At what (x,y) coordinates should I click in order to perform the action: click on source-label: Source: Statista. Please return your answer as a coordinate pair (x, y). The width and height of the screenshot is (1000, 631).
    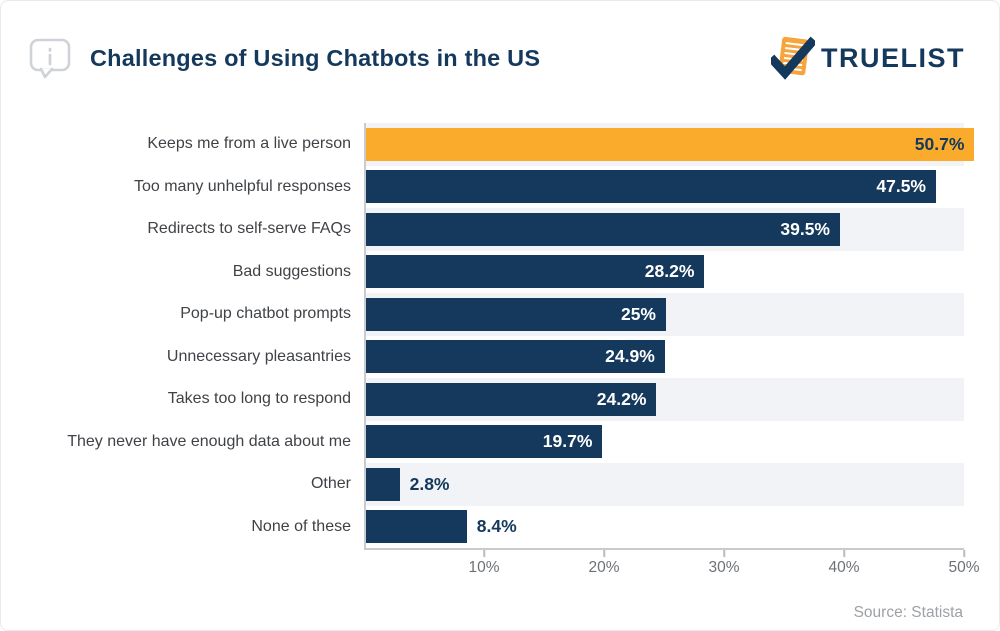
    Looking at the image, I should click on (908, 612).